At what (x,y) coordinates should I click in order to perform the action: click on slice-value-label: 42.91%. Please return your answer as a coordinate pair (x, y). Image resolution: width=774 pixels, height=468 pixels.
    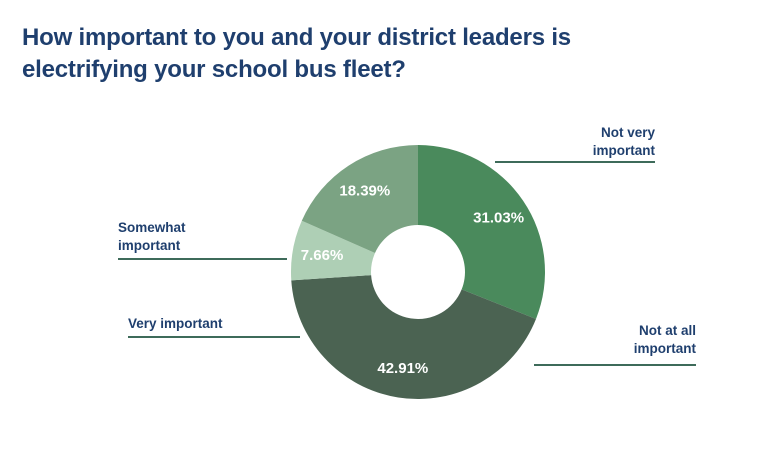
    Looking at the image, I should click on (402, 368).